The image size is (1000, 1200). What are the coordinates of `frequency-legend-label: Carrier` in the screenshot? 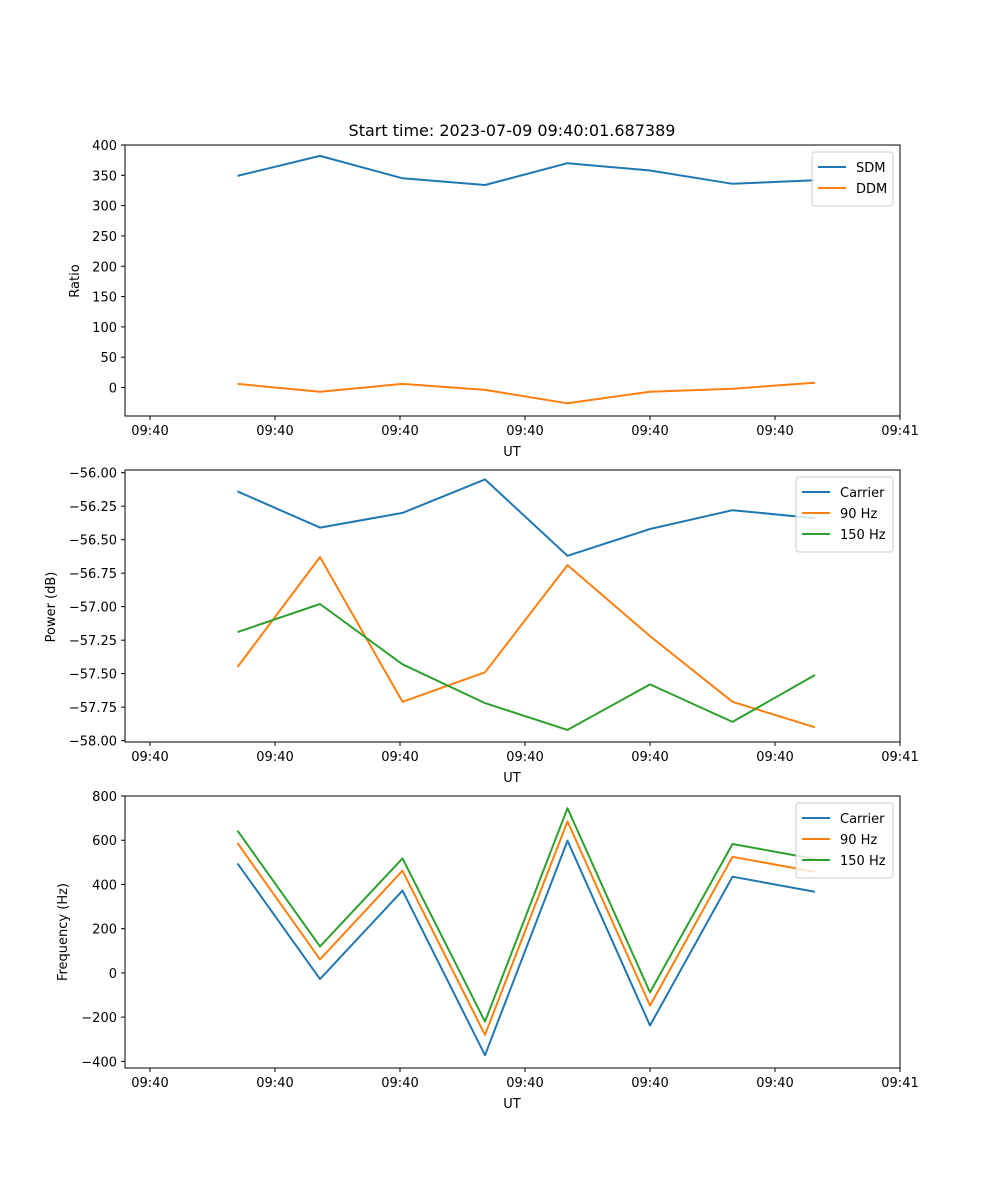 It's located at (862, 819).